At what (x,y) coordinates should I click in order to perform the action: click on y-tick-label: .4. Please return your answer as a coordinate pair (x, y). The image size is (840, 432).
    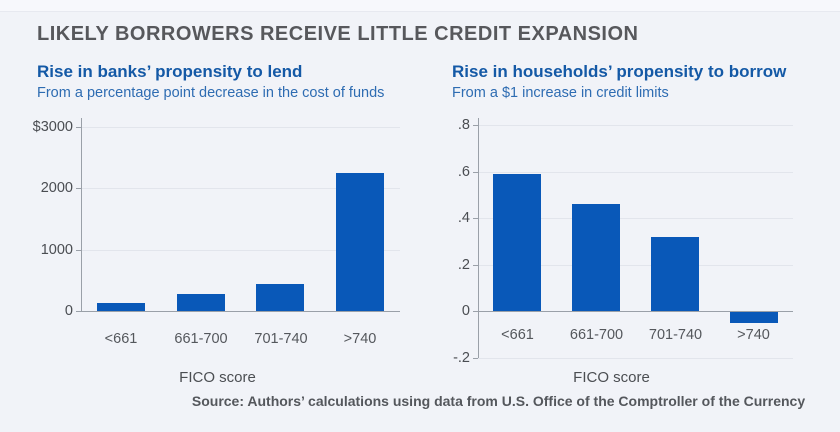
    Looking at the image, I should click on (463, 218).